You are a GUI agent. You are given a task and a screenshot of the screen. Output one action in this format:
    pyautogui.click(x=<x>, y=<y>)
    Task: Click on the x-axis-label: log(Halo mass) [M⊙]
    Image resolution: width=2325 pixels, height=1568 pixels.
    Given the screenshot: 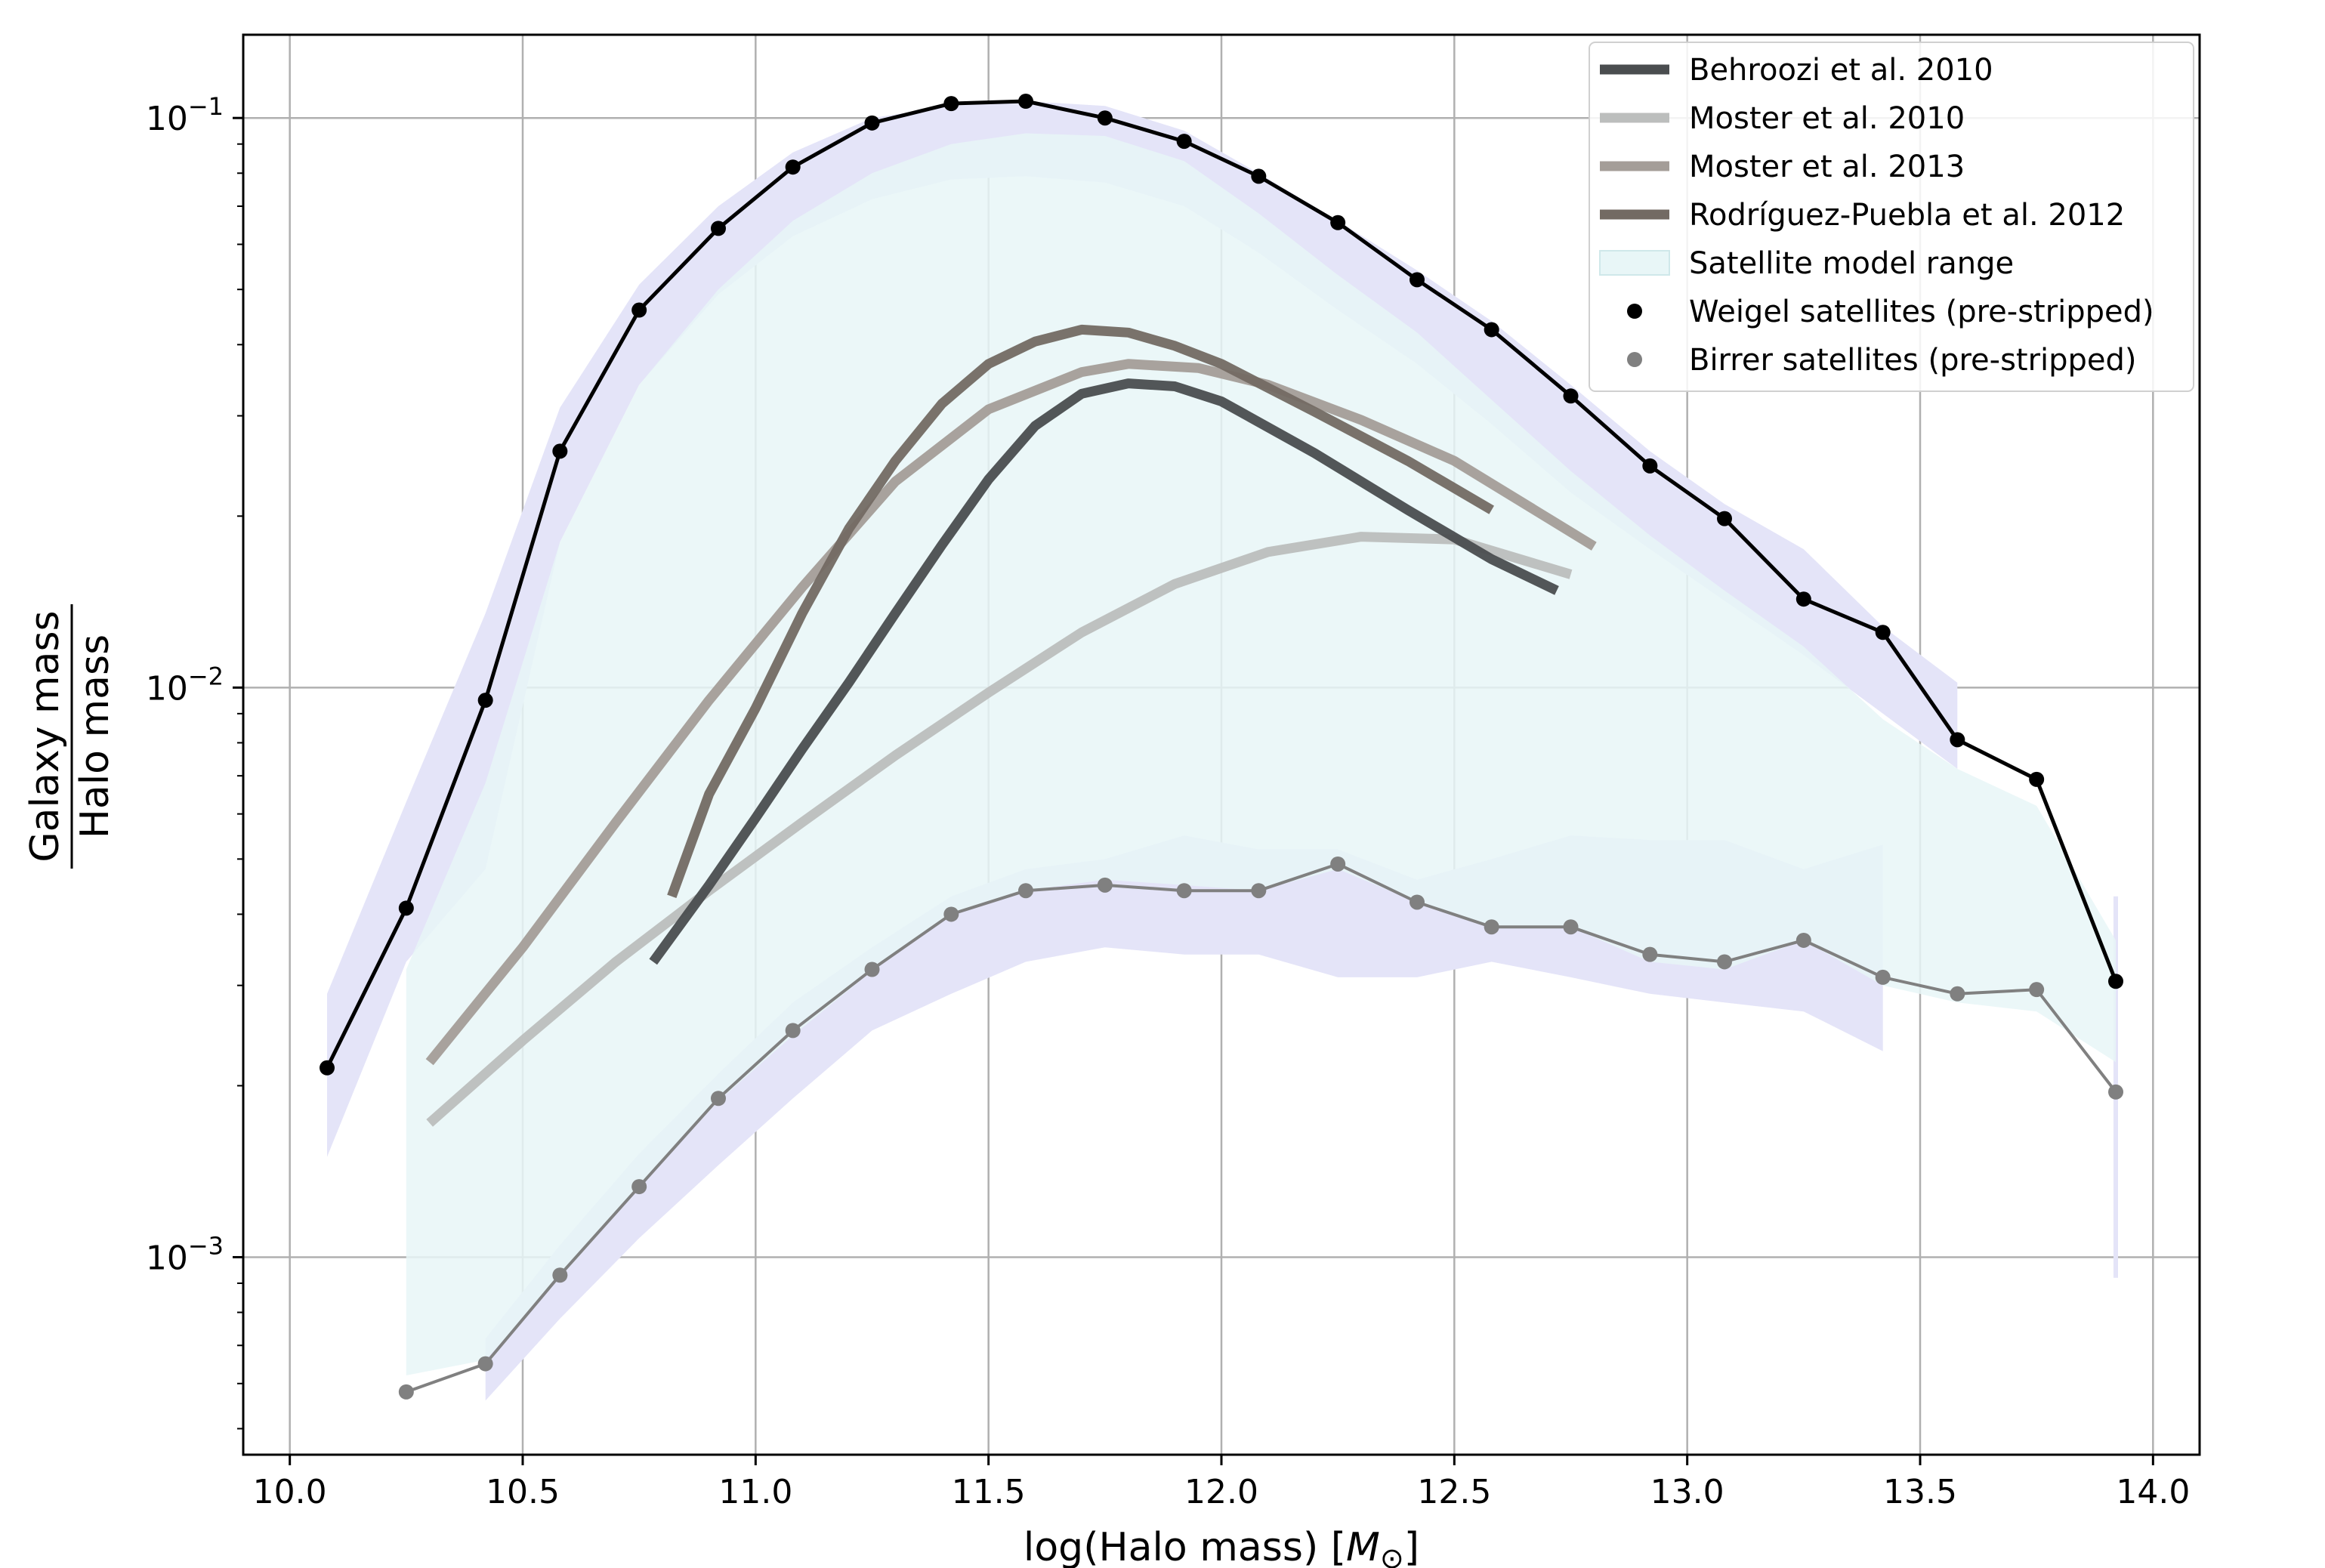 What is the action you would take?
    pyautogui.click(x=1222, y=1546)
    